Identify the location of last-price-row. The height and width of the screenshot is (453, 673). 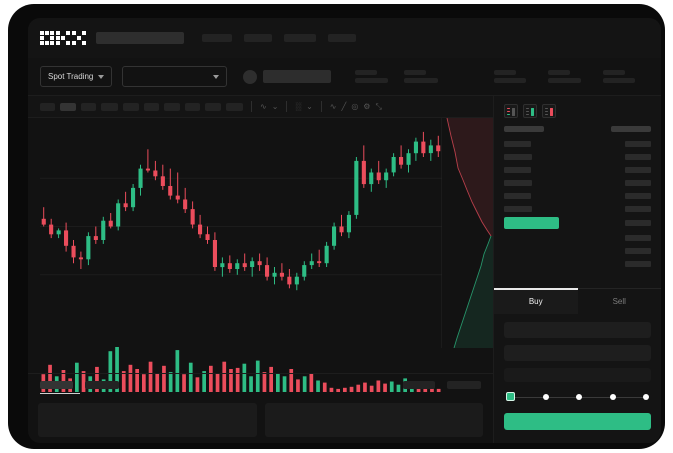
(577, 223).